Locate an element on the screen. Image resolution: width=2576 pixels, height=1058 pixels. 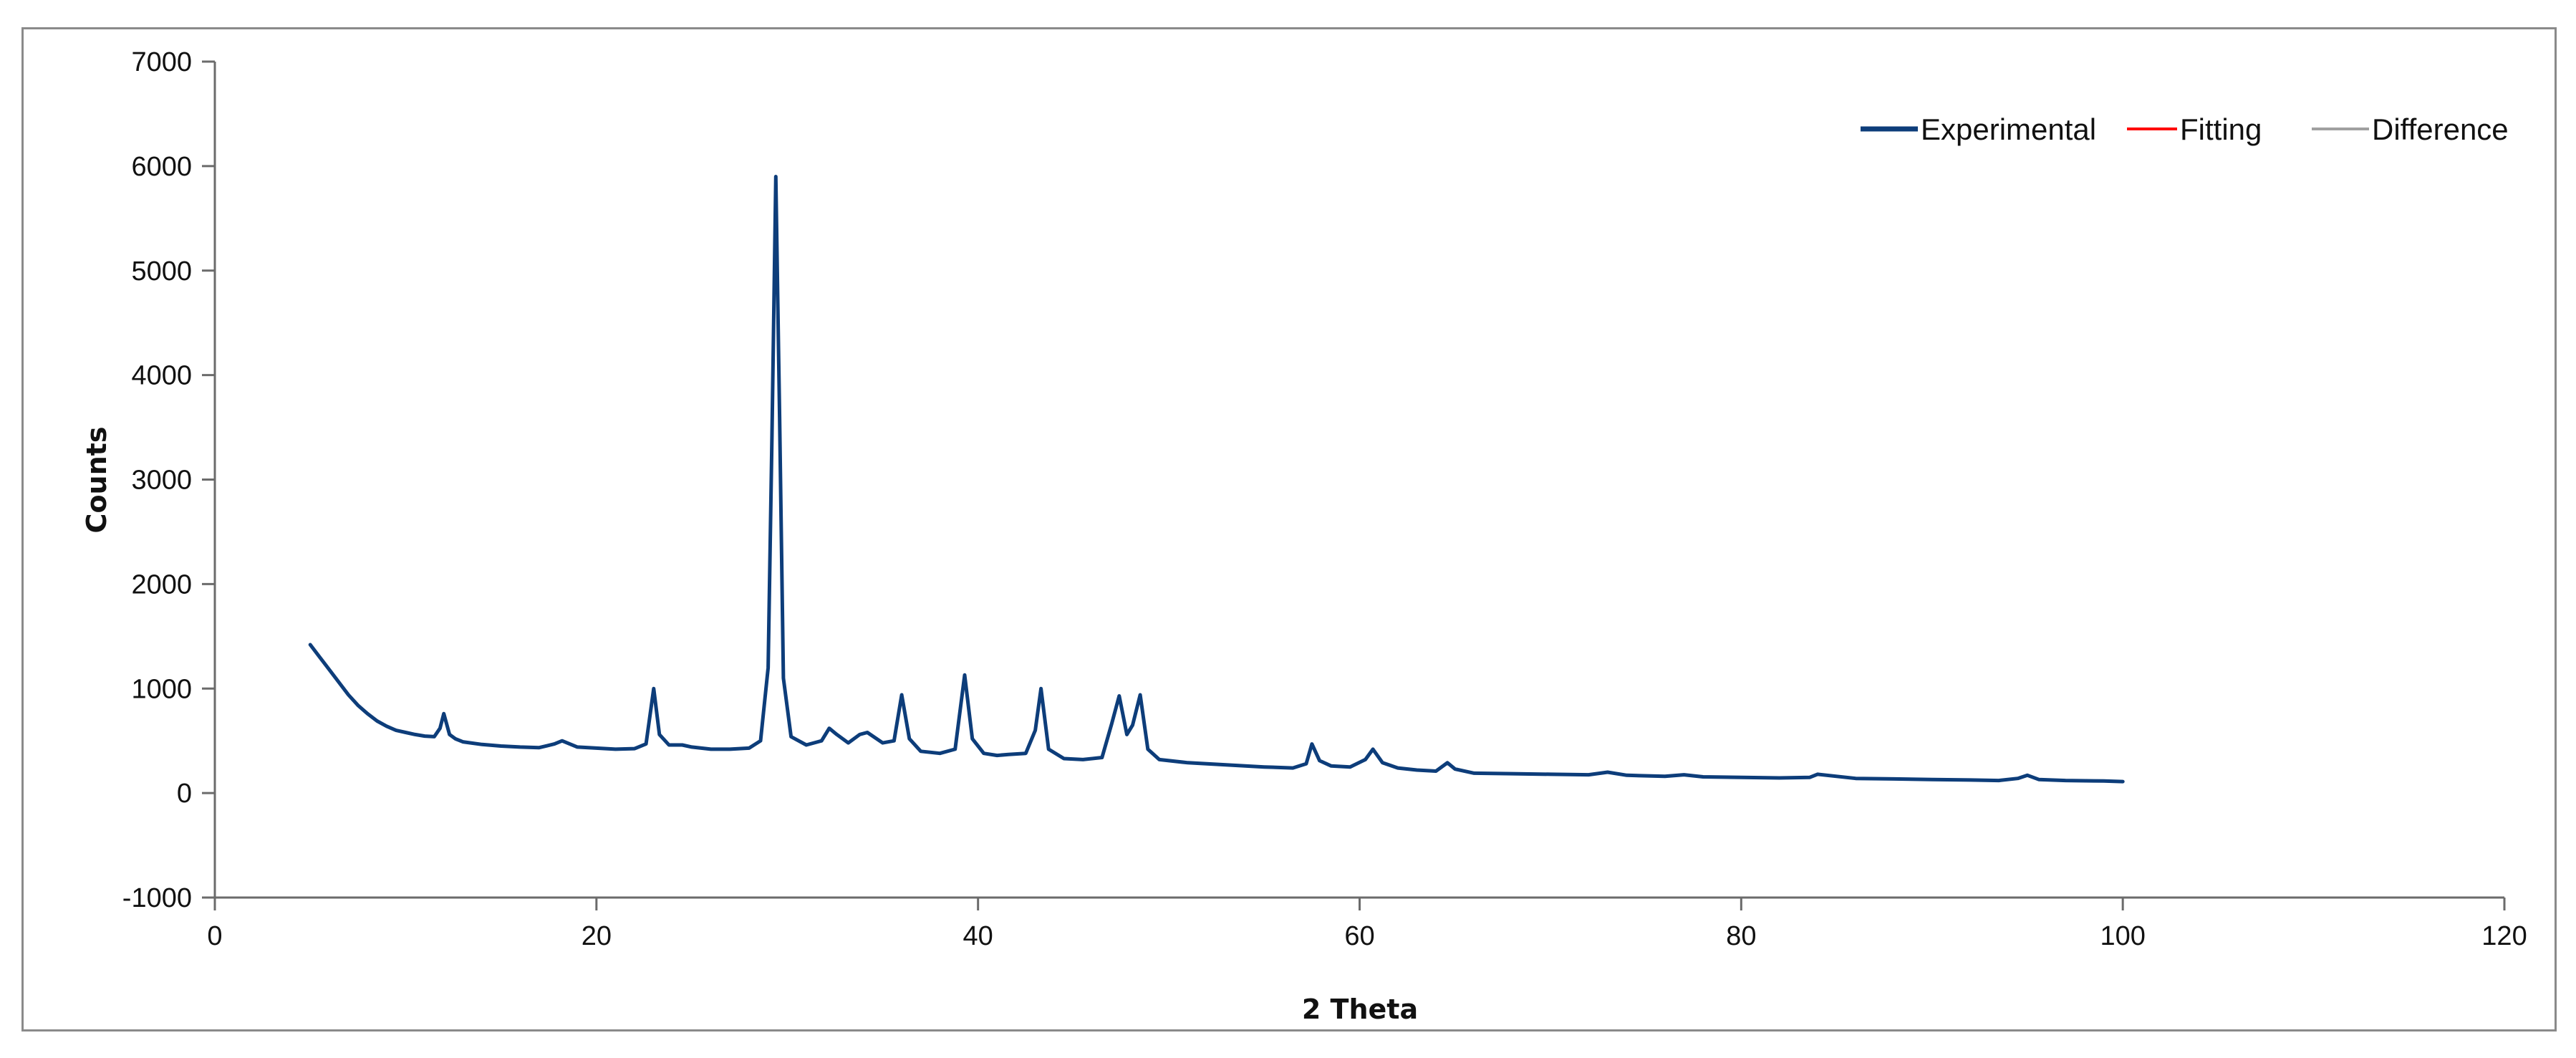
x-tick-label: 0 is located at coordinates (214, 936).